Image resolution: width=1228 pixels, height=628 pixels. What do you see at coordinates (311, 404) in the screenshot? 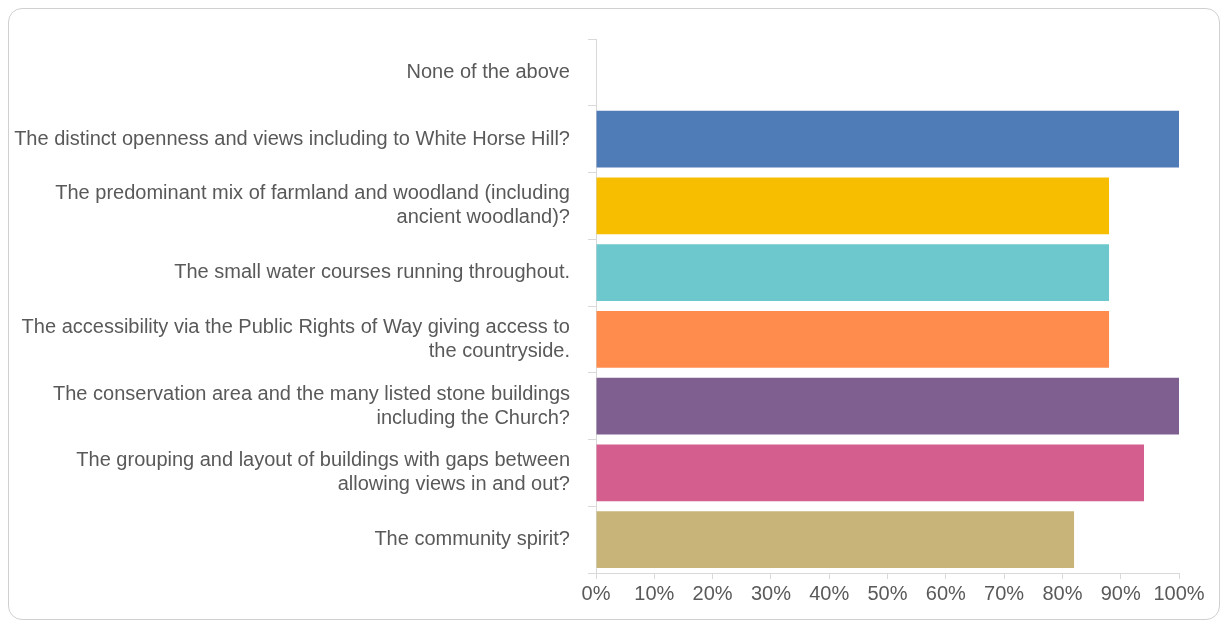
I see `y-tick-label: The conservation area and the many listed stone buildings including the Church?` at bounding box center [311, 404].